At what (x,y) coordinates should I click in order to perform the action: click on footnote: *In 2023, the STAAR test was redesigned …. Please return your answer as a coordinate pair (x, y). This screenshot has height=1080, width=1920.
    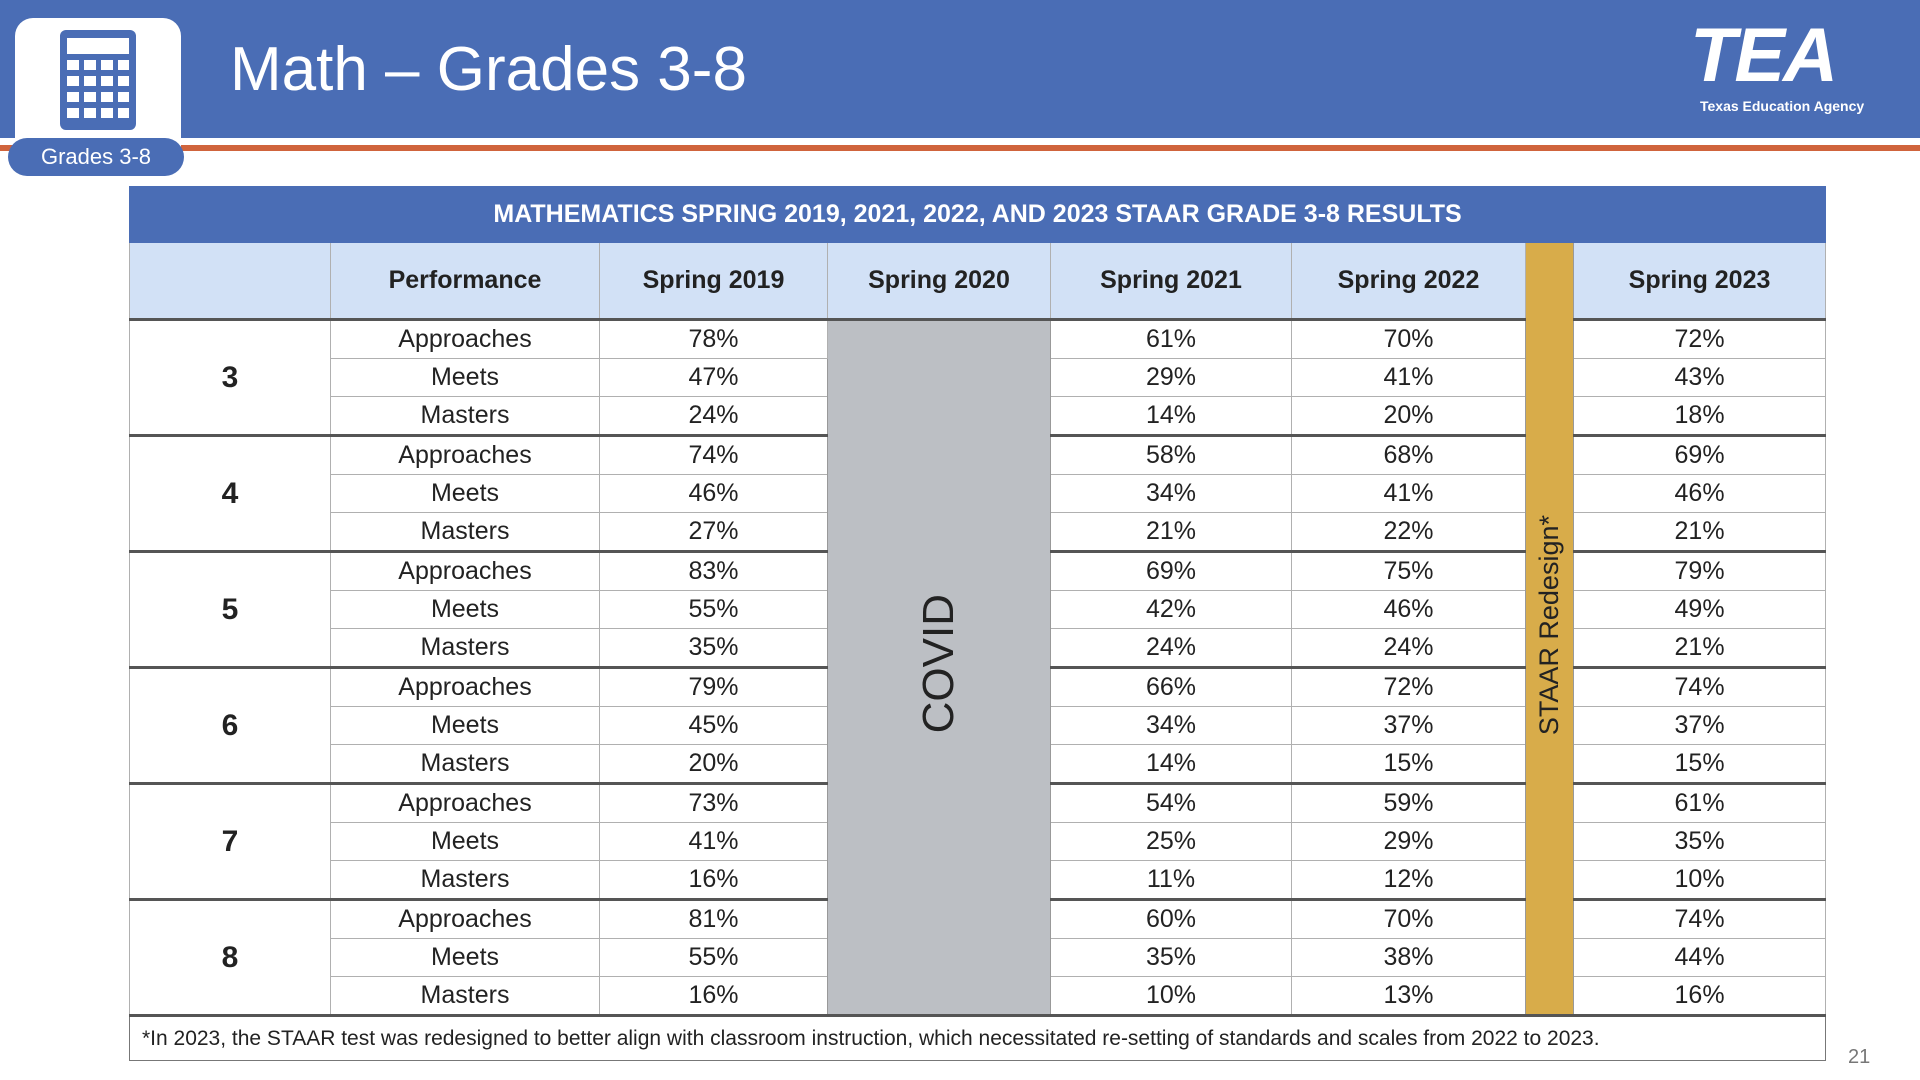
    Looking at the image, I should click on (977, 1037).